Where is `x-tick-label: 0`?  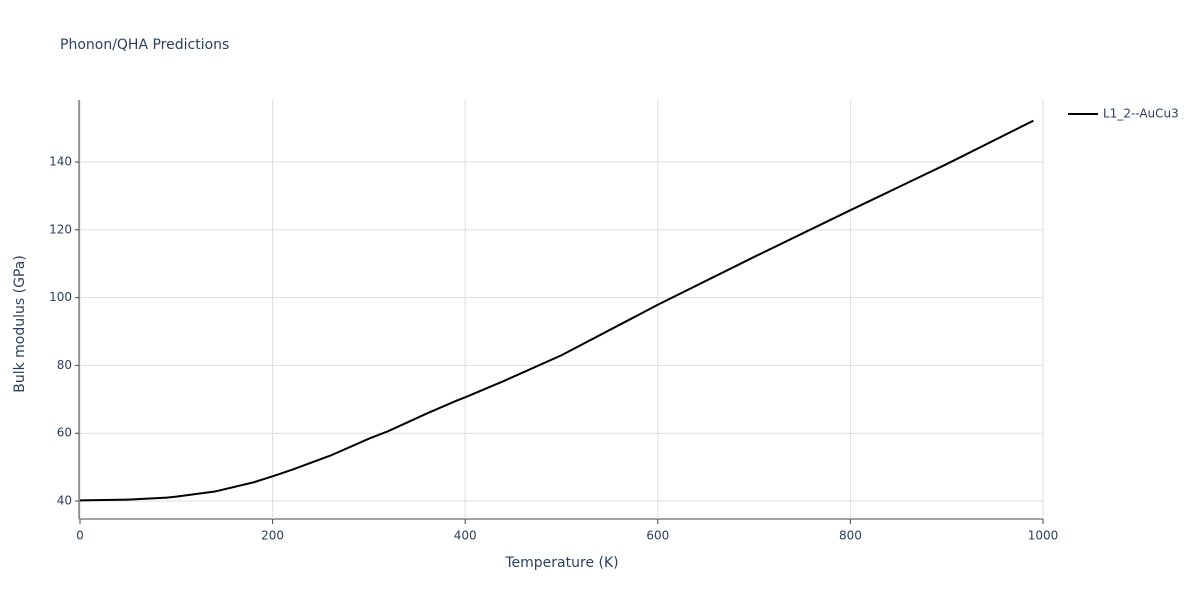 x-tick-label: 0 is located at coordinates (80, 536).